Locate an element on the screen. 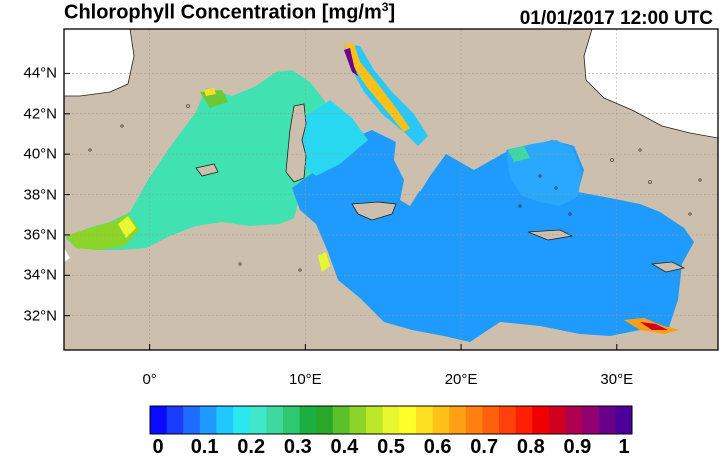 The width and height of the screenshot is (721, 462). lat-tick-label: 42°N is located at coordinates (40, 114).